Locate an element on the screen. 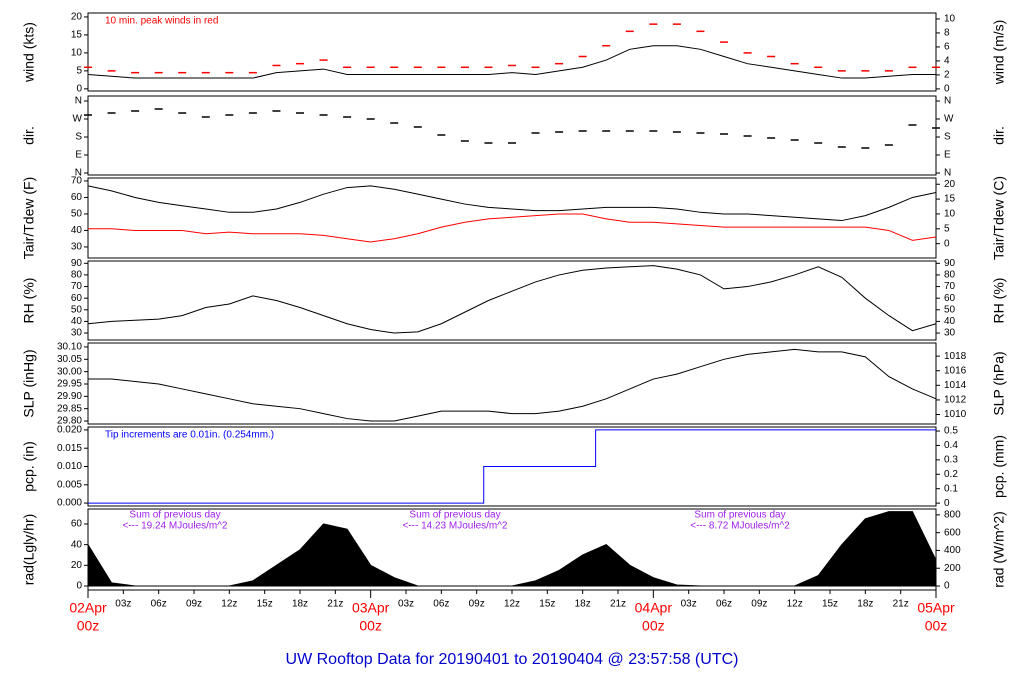 This screenshot has width=1024, height=700. y-tick-label: 30.10 is located at coordinates (69, 347).